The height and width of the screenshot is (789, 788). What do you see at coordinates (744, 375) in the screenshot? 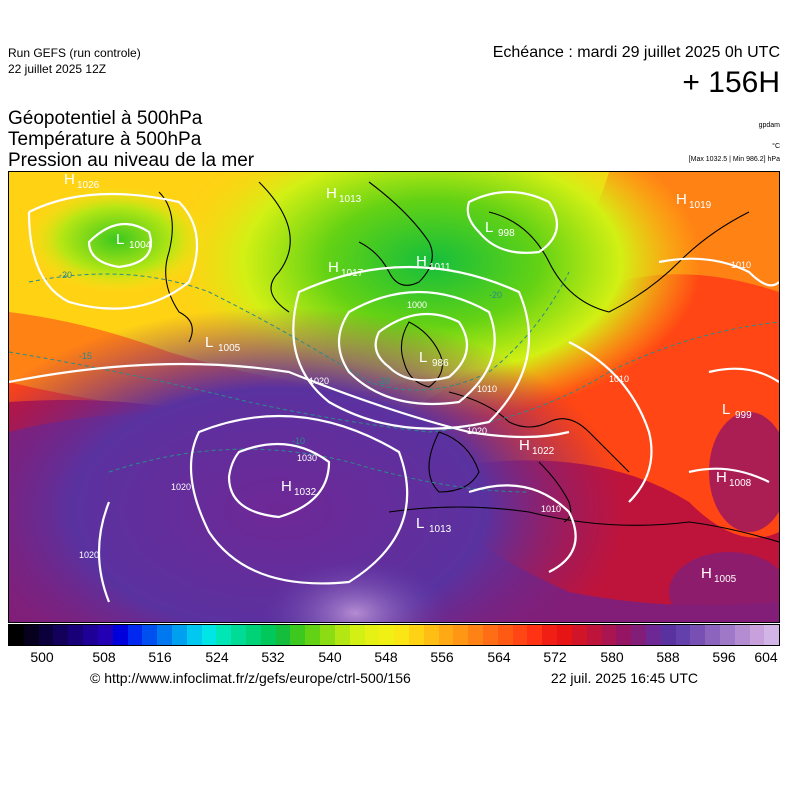
I see `isobar-east-low` at bounding box center [744, 375].